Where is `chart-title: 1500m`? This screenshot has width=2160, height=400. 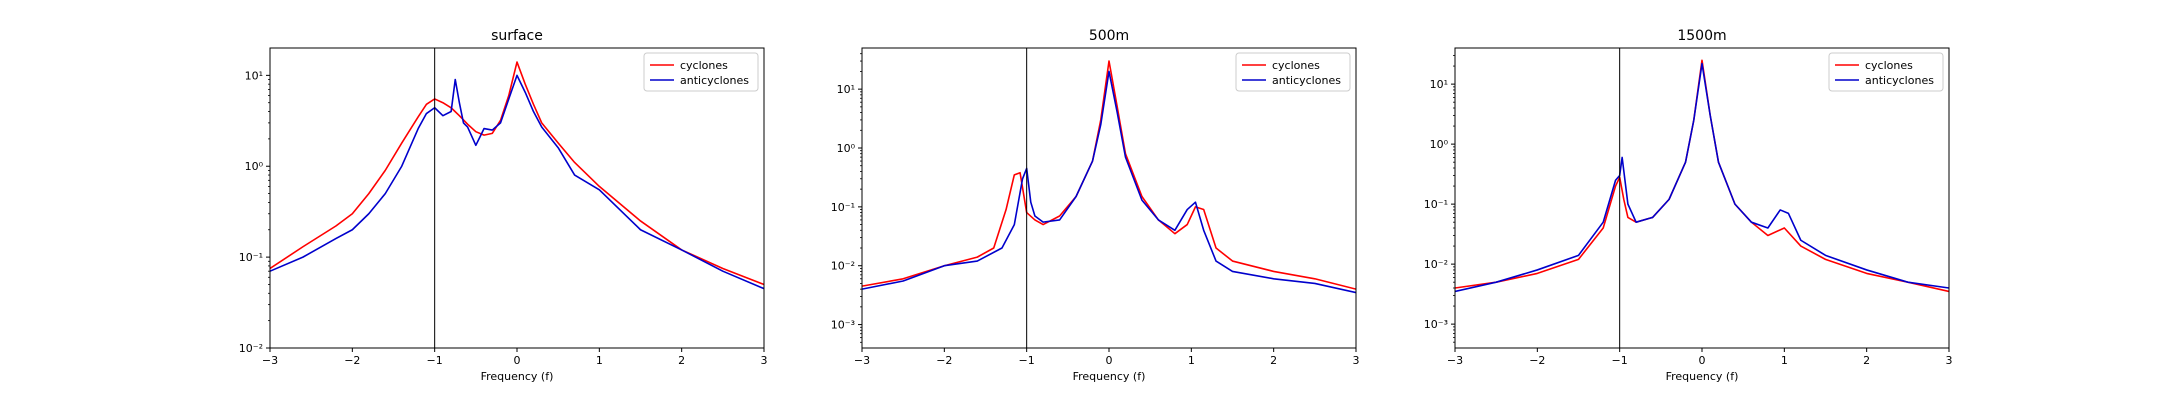 chart-title: 1500m is located at coordinates (1701, 36).